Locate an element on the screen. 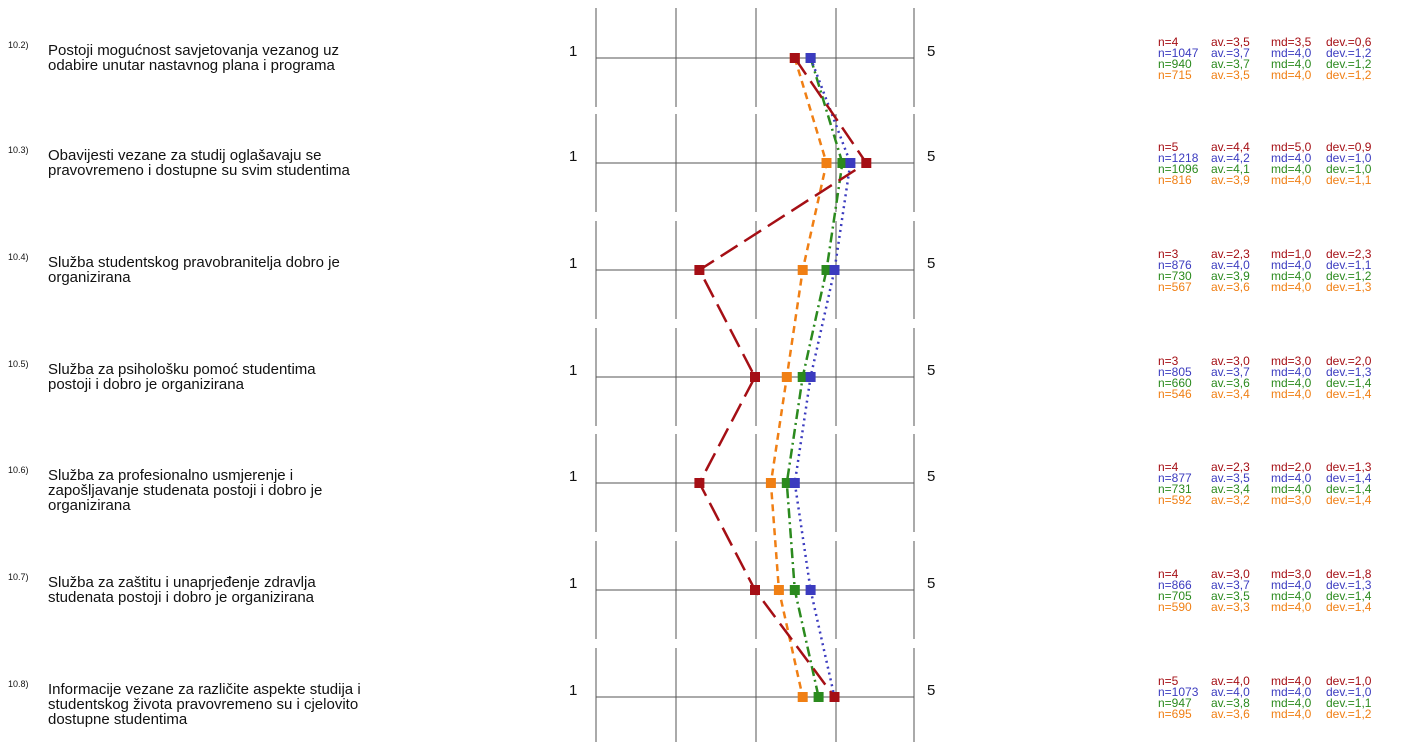  stat-n: n=3 is located at coordinates (1168, 254).